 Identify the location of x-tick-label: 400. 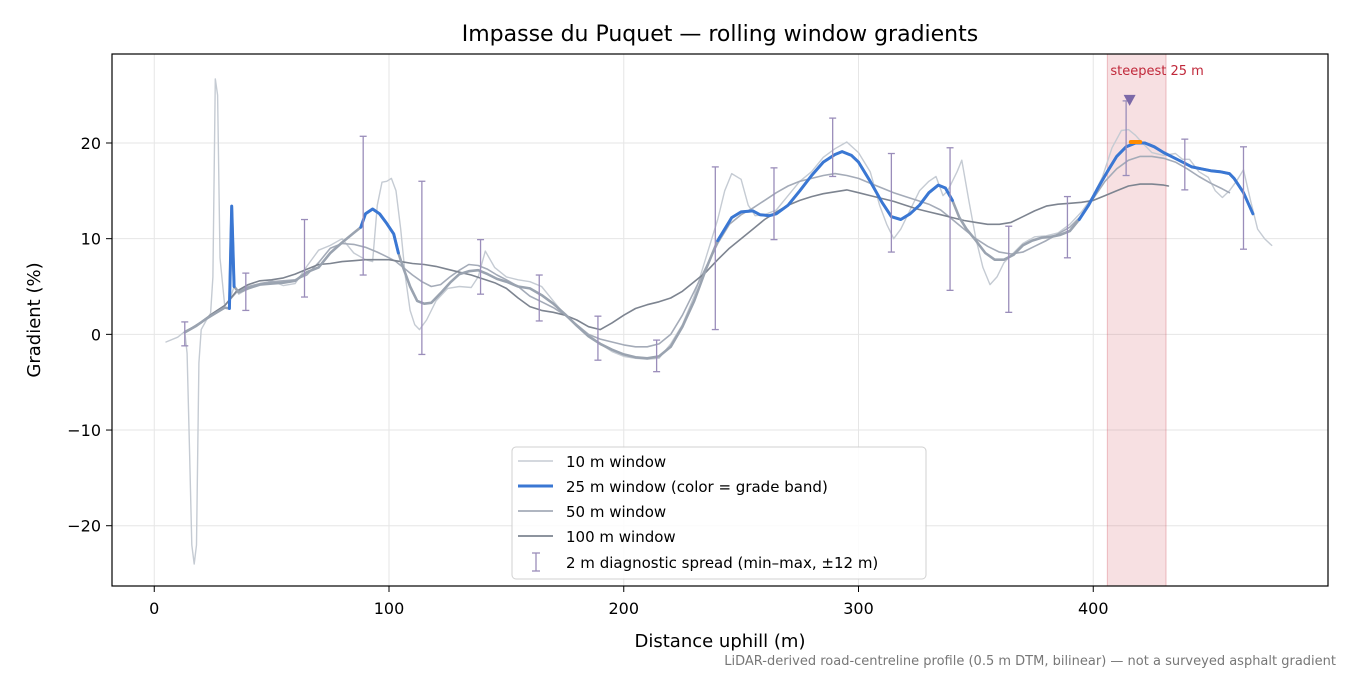
(1093, 608).